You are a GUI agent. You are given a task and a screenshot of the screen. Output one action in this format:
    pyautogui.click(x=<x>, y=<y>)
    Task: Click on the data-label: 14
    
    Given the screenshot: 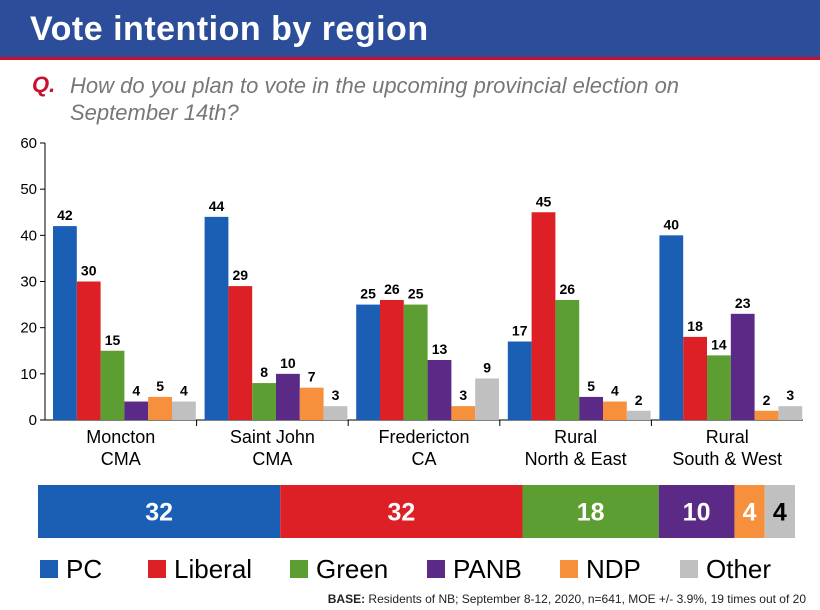 What is the action you would take?
    pyautogui.click(x=719, y=344)
    